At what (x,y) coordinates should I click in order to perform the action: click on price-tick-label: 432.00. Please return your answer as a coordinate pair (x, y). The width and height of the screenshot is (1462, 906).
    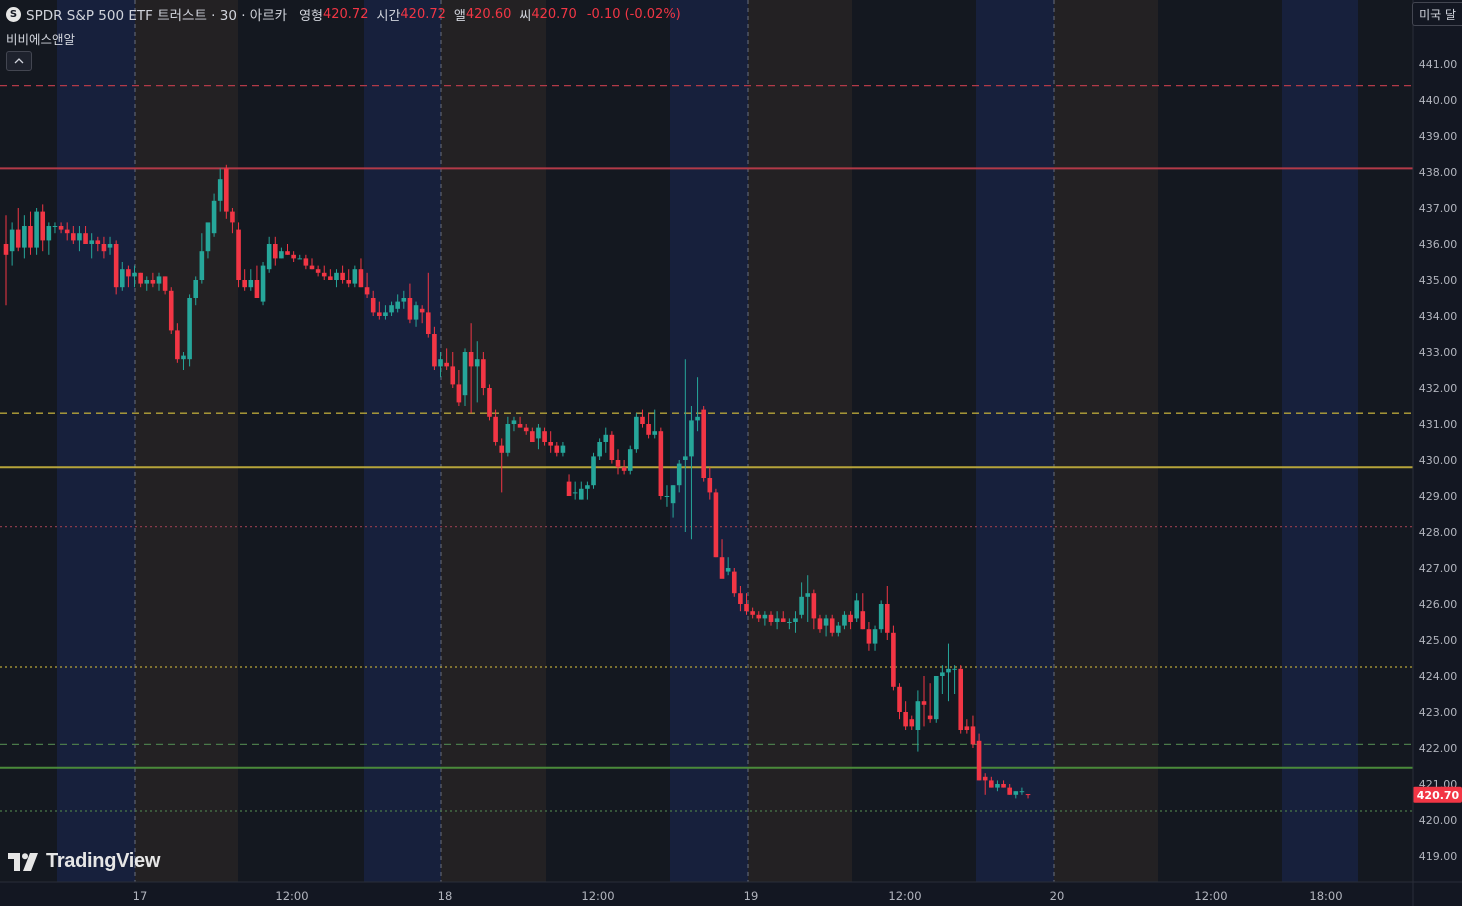
    Looking at the image, I should click on (1438, 388).